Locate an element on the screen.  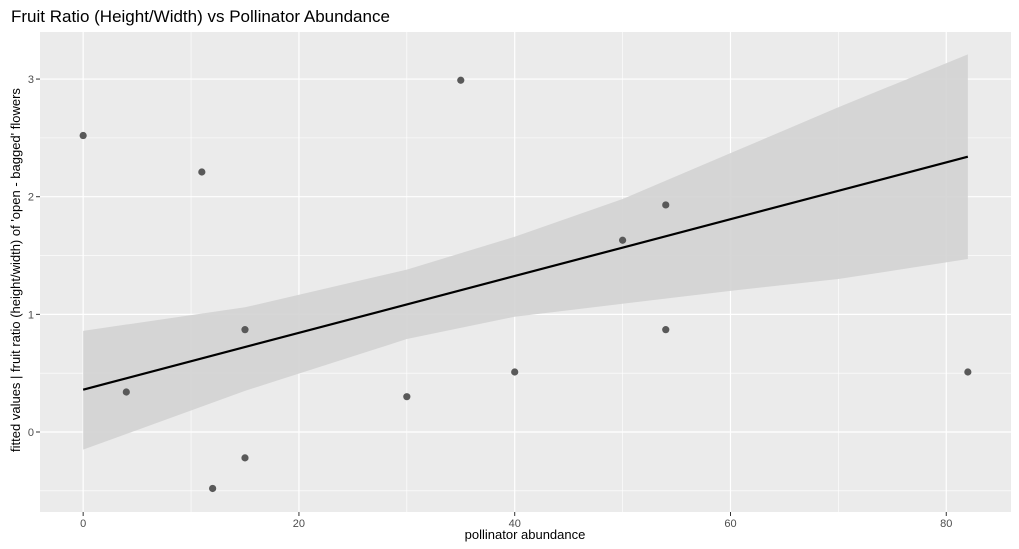
x-tick-label: 20 is located at coordinates (299, 524).